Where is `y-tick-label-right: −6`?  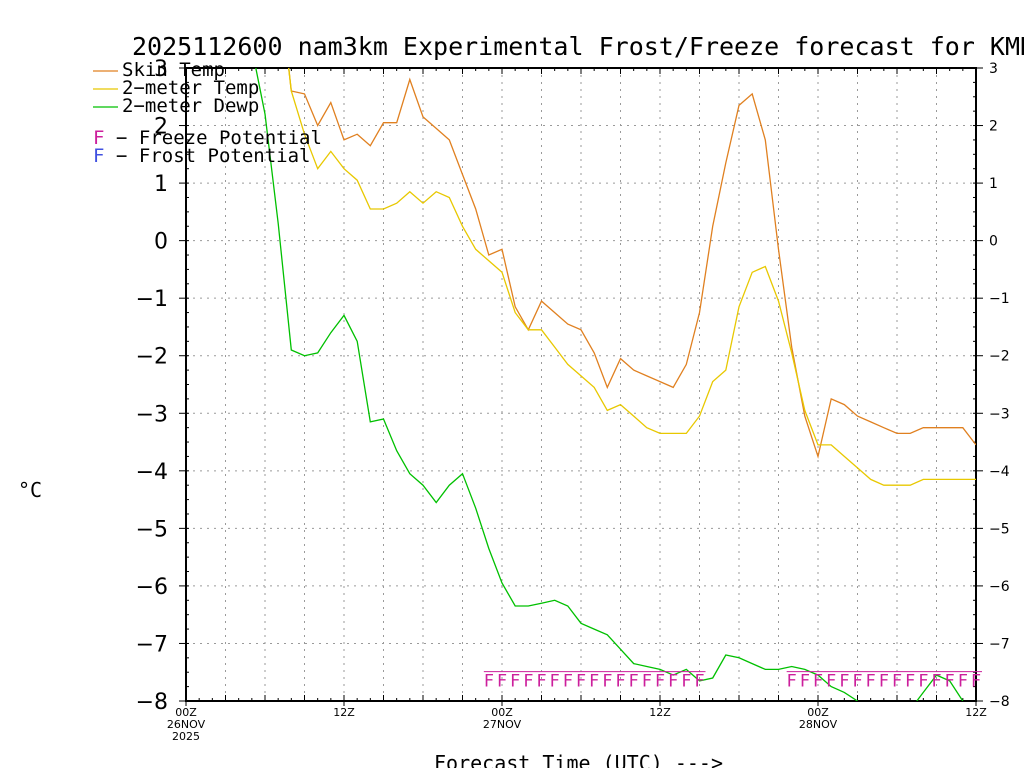 y-tick-label-right: −6 is located at coordinates (999, 587).